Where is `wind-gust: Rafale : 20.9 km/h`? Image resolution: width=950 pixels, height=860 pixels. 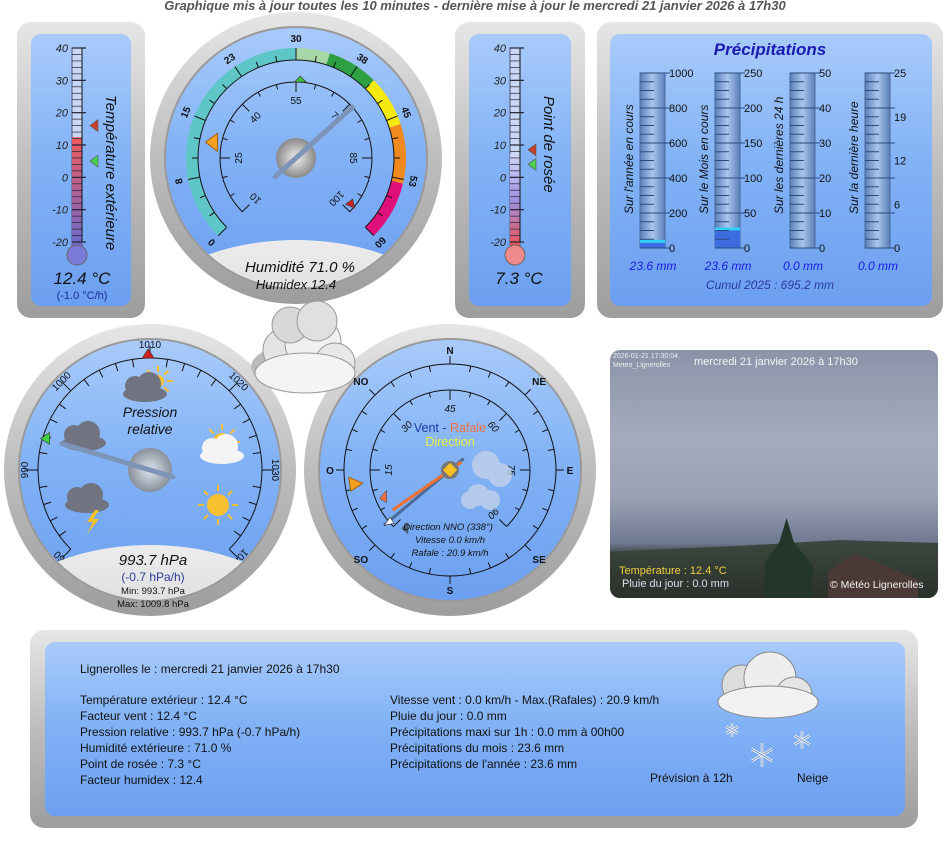 wind-gust: Rafale : 20.9 km/h is located at coordinates (449, 553).